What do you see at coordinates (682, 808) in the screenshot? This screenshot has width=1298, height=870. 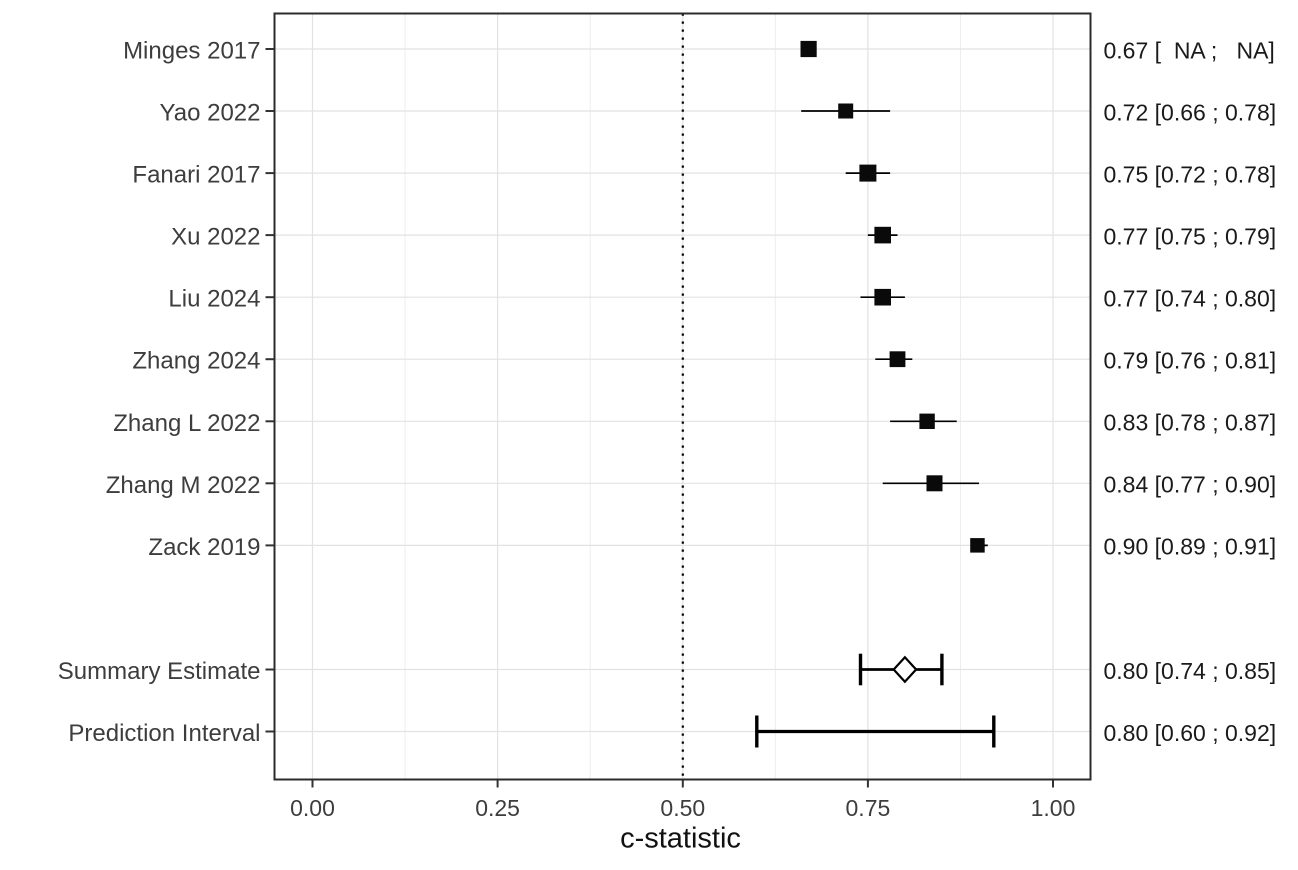 I see `svg-text: 0.50` at bounding box center [682, 808].